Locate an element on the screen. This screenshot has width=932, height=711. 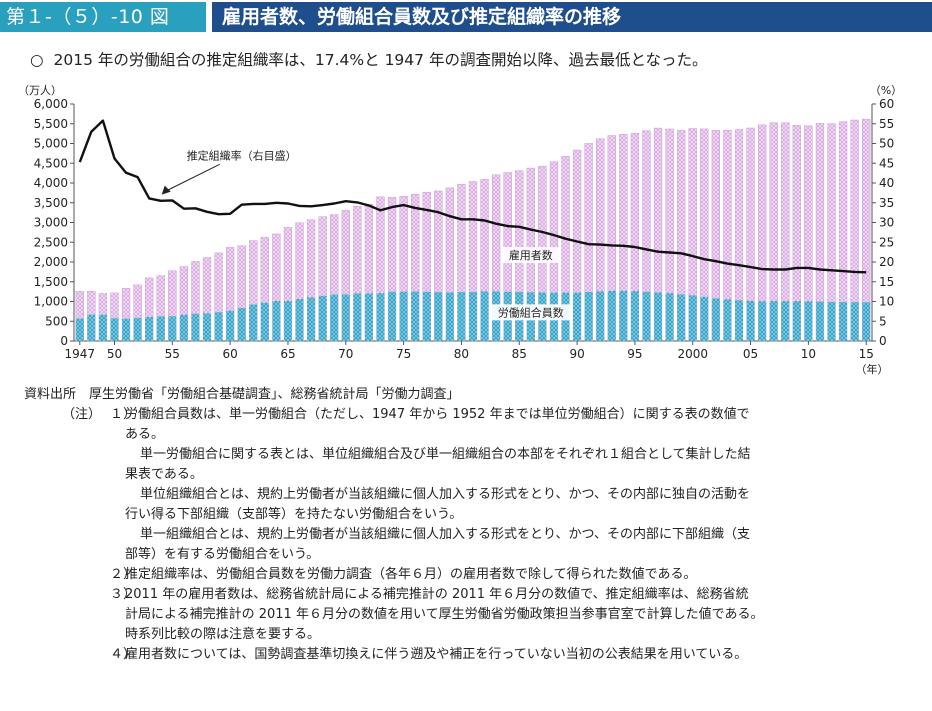
note-text: ある。 is located at coordinates (145, 434).